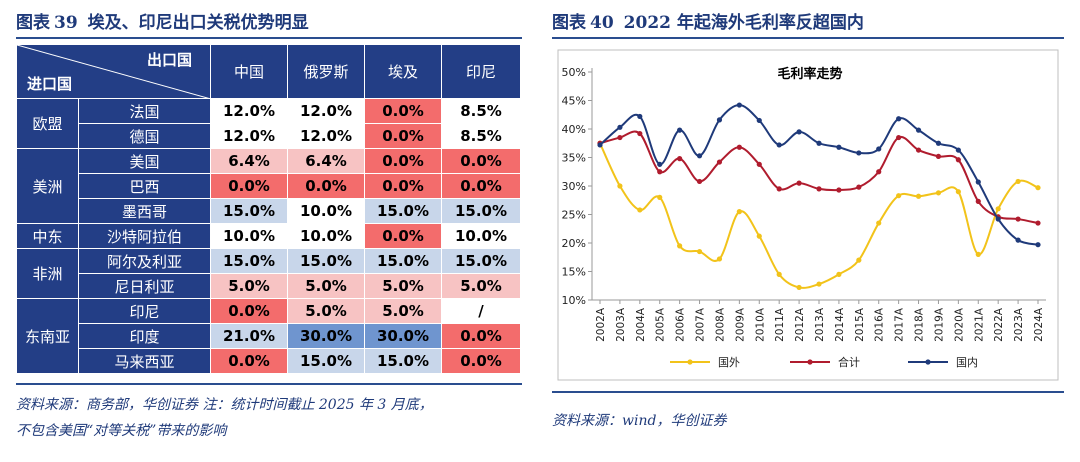 Image resolution: width=1080 pixels, height=462 pixels. What do you see at coordinates (268, 236) in the screenshot?
I see `table-row: 中东 沙特阿拉伯 10.0% 10.0% 0.0% 10.0%` at bounding box center [268, 236].